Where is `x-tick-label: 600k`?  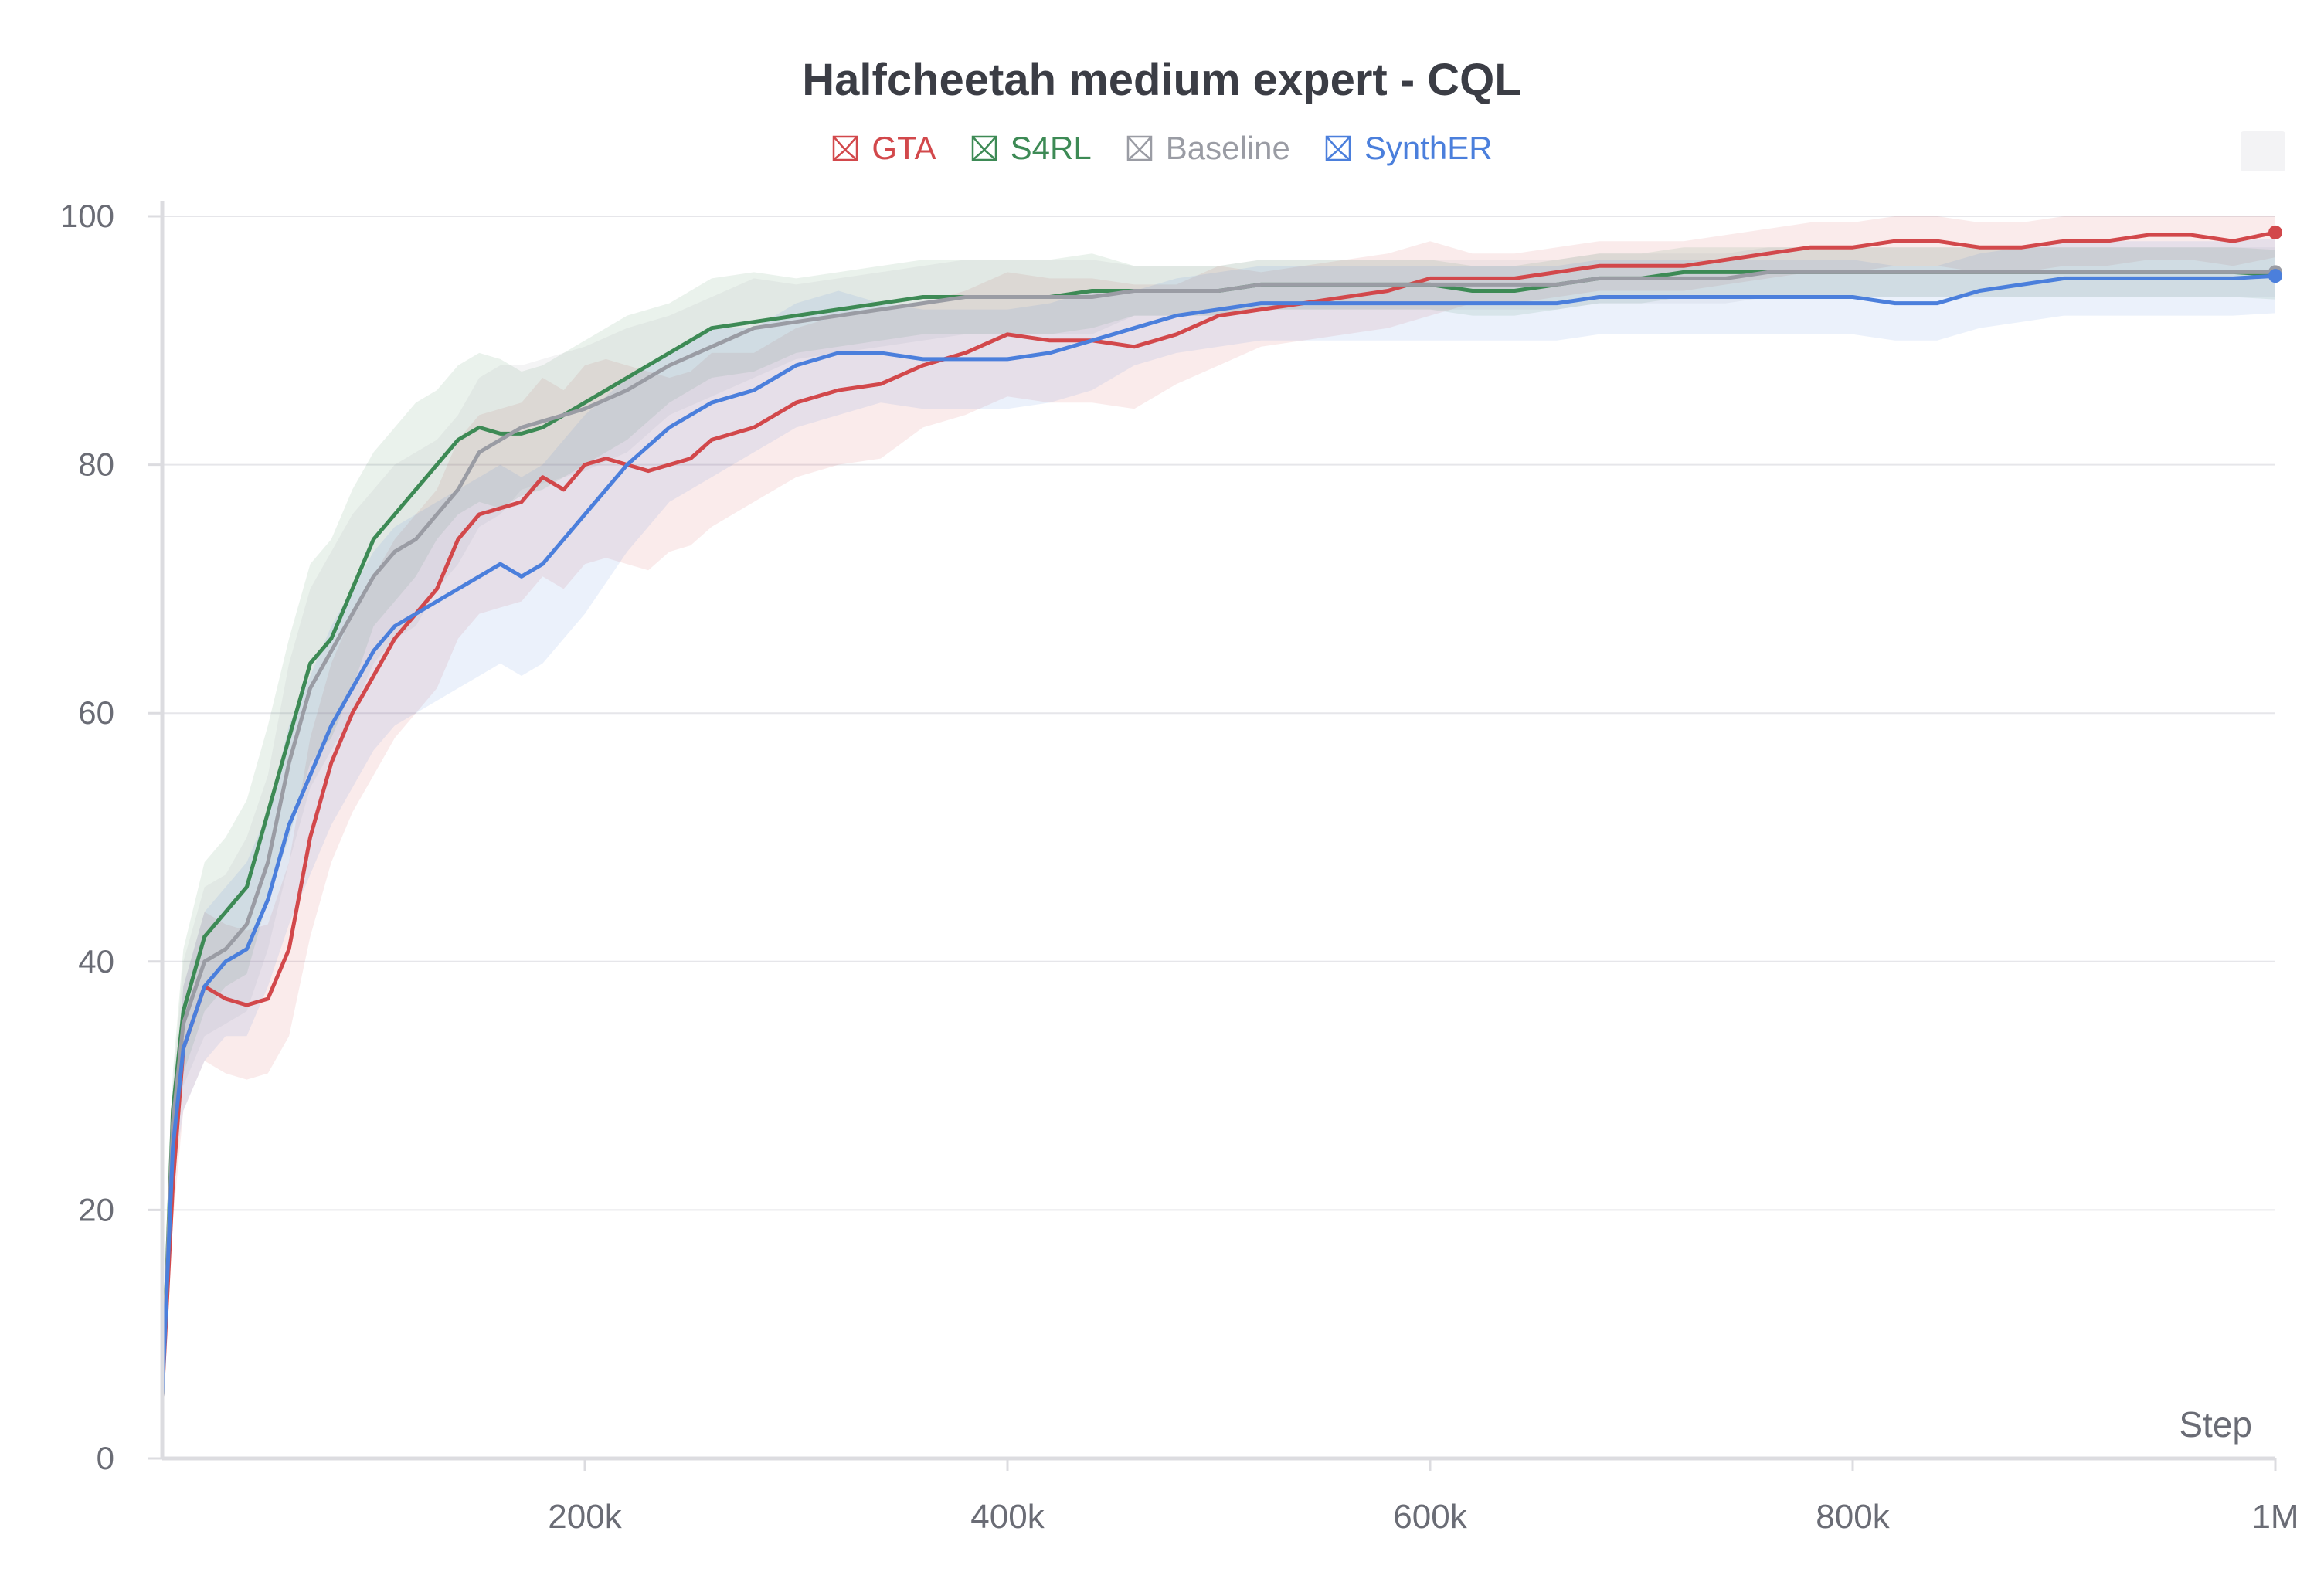 x-tick-label: 600k is located at coordinates (1430, 1517).